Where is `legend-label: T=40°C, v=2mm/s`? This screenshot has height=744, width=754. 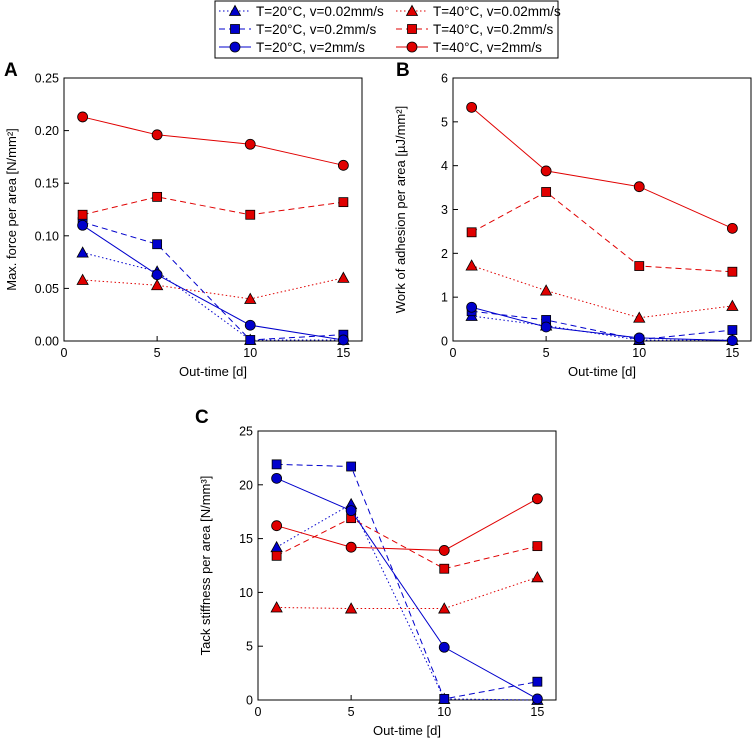 legend-label: T=40°C, v=2mm/s is located at coordinates (487, 47).